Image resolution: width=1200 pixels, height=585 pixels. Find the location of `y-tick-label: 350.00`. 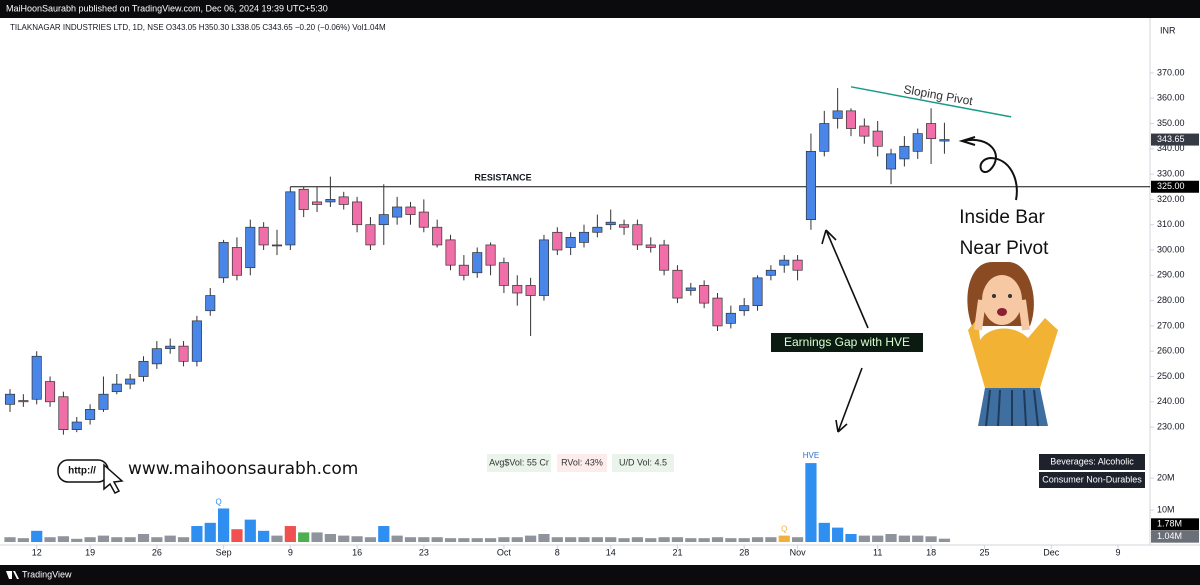

y-tick-label: 350.00 is located at coordinates (1171, 123).